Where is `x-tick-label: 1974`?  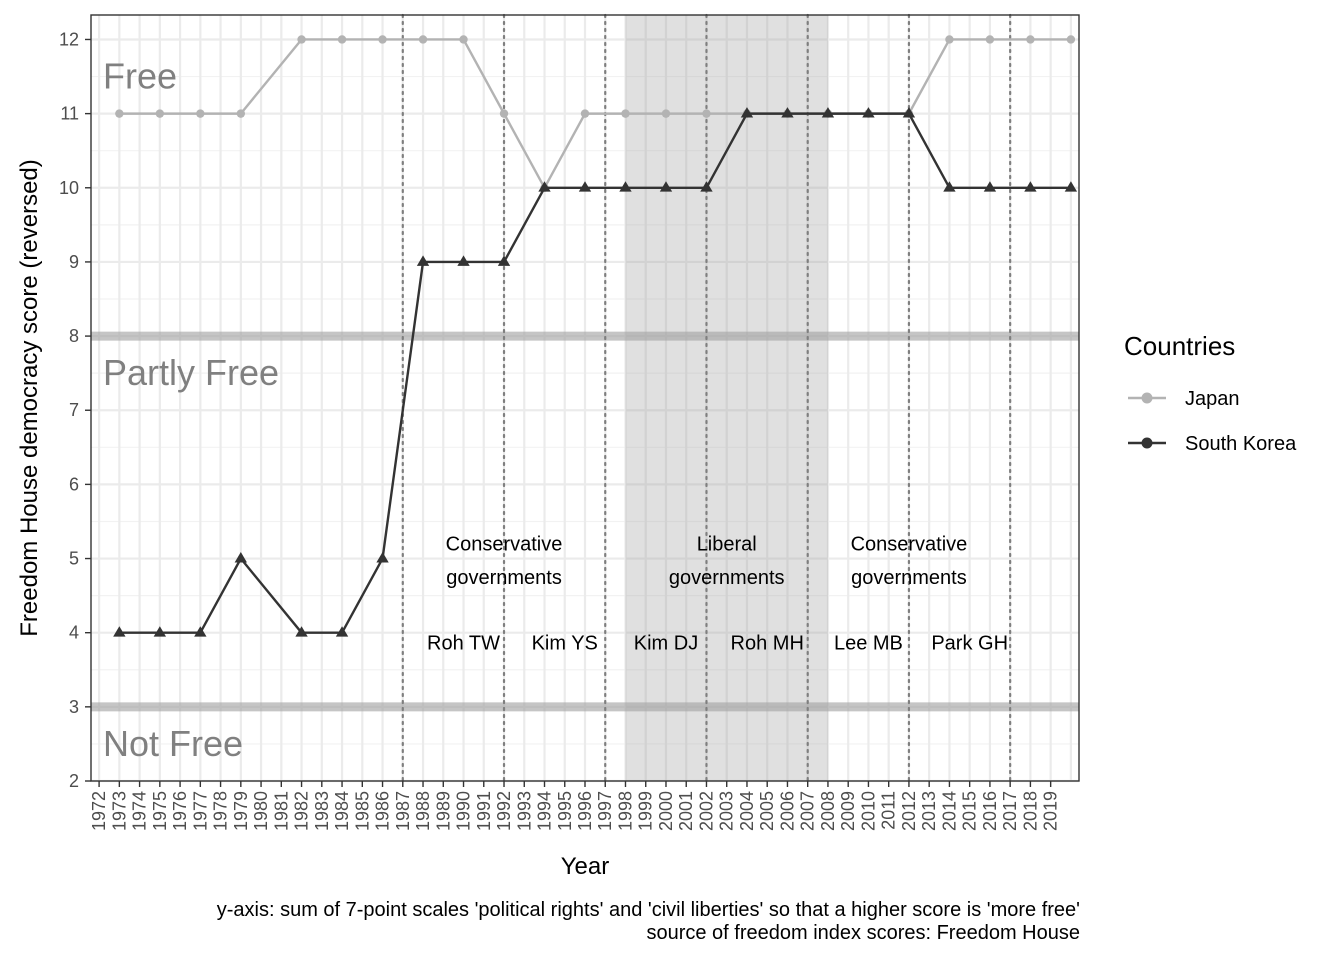 x-tick-label: 1974 is located at coordinates (140, 811).